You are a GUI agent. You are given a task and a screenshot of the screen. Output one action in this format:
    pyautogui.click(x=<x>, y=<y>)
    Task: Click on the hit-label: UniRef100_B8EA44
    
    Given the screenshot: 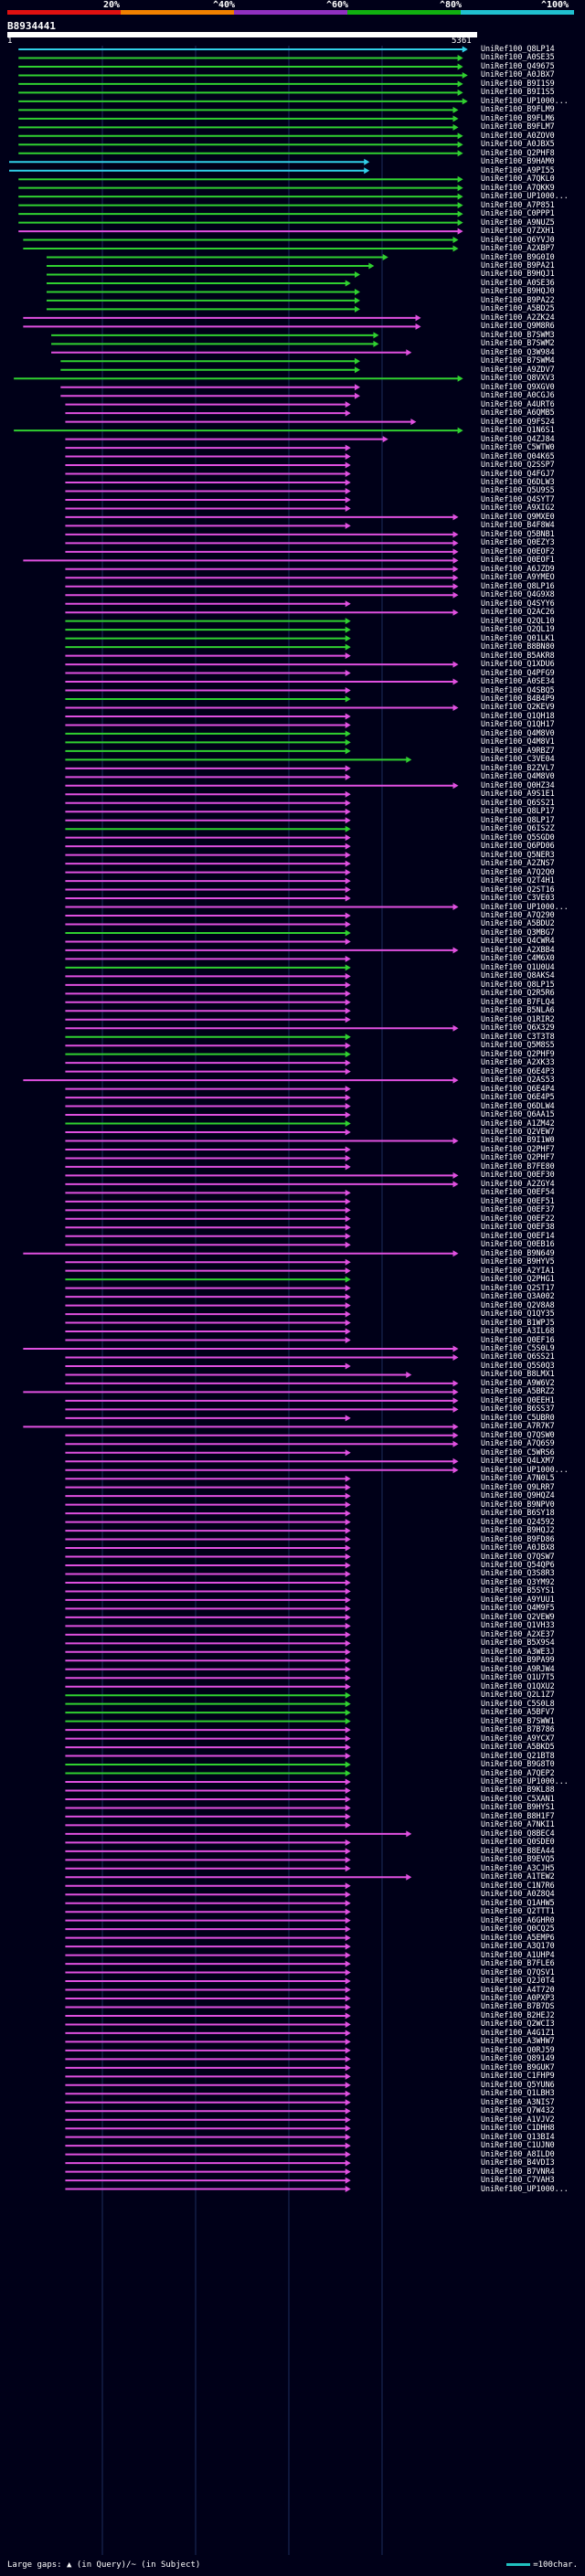 What is the action you would take?
    pyautogui.click(x=518, y=1850)
    